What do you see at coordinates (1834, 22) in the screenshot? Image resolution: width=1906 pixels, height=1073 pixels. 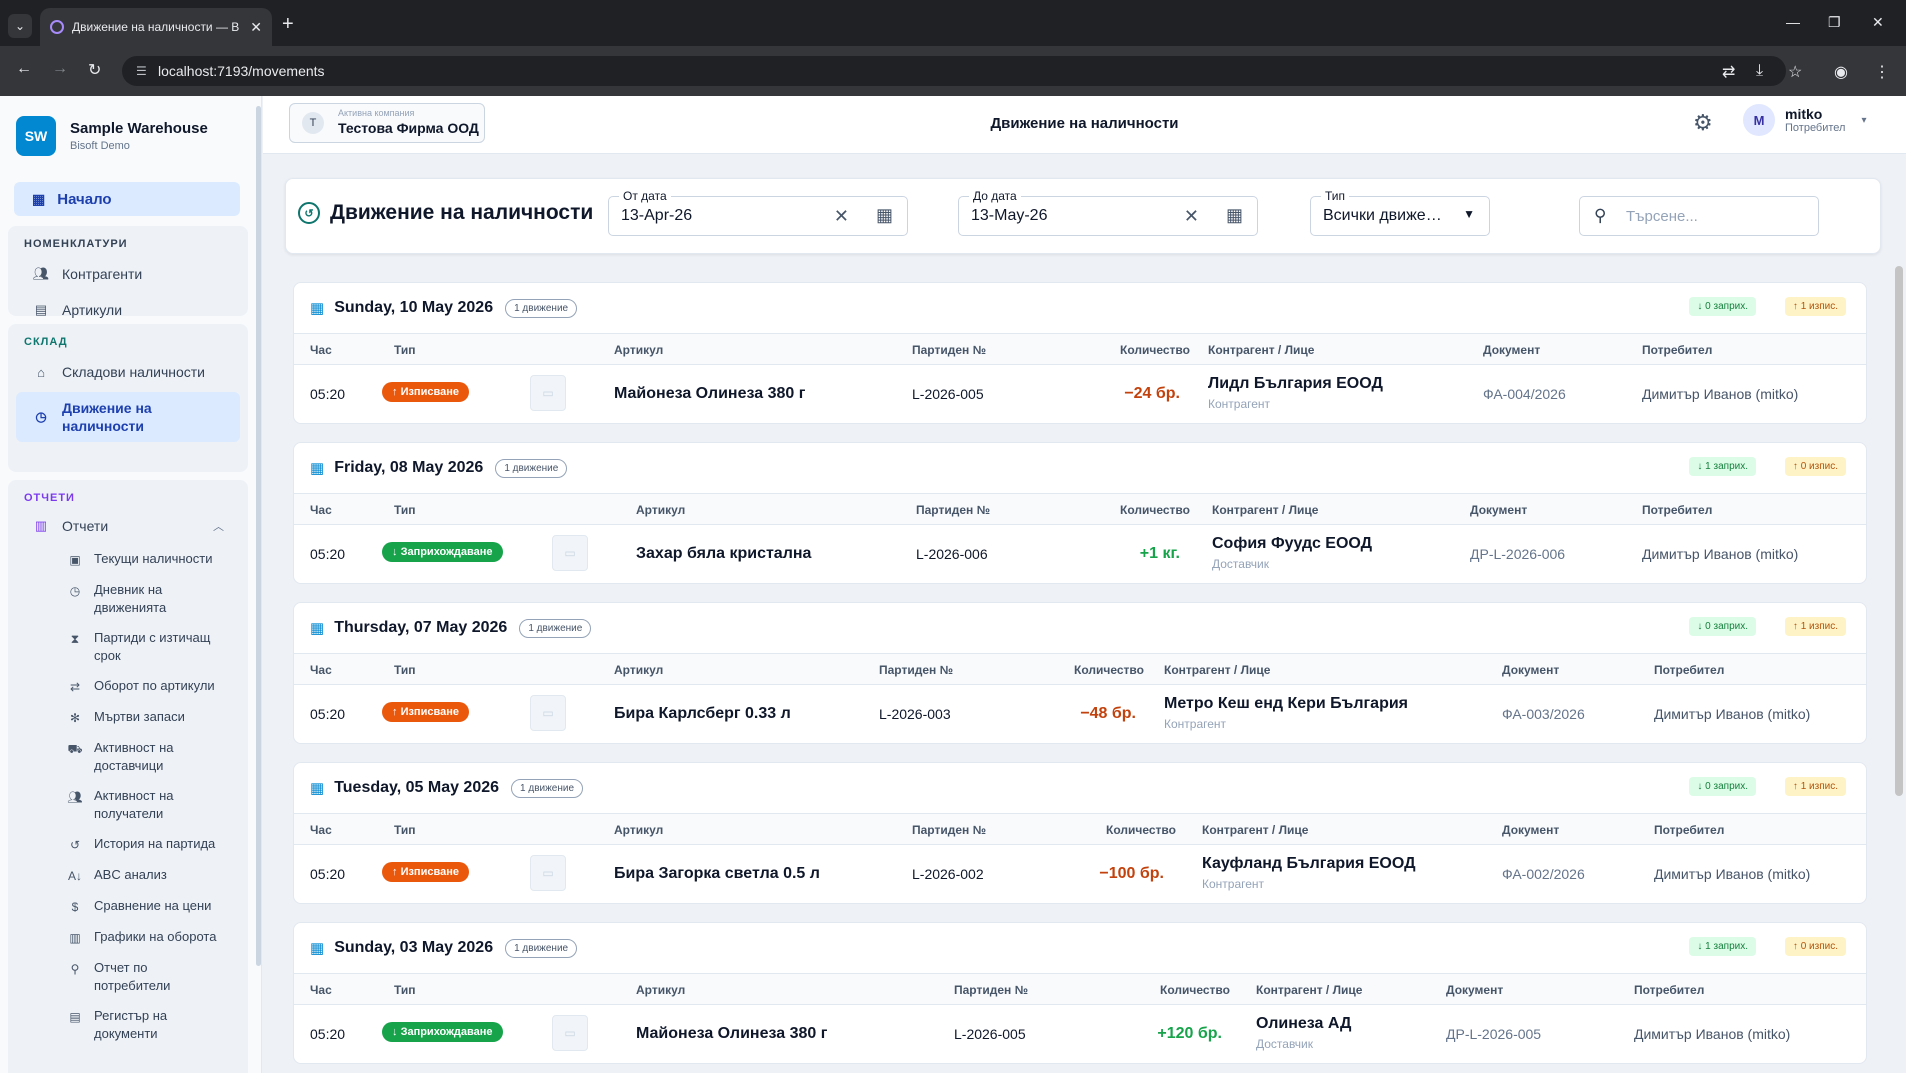 I see `restore-icon: ❐` at bounding box center [1834, 22].